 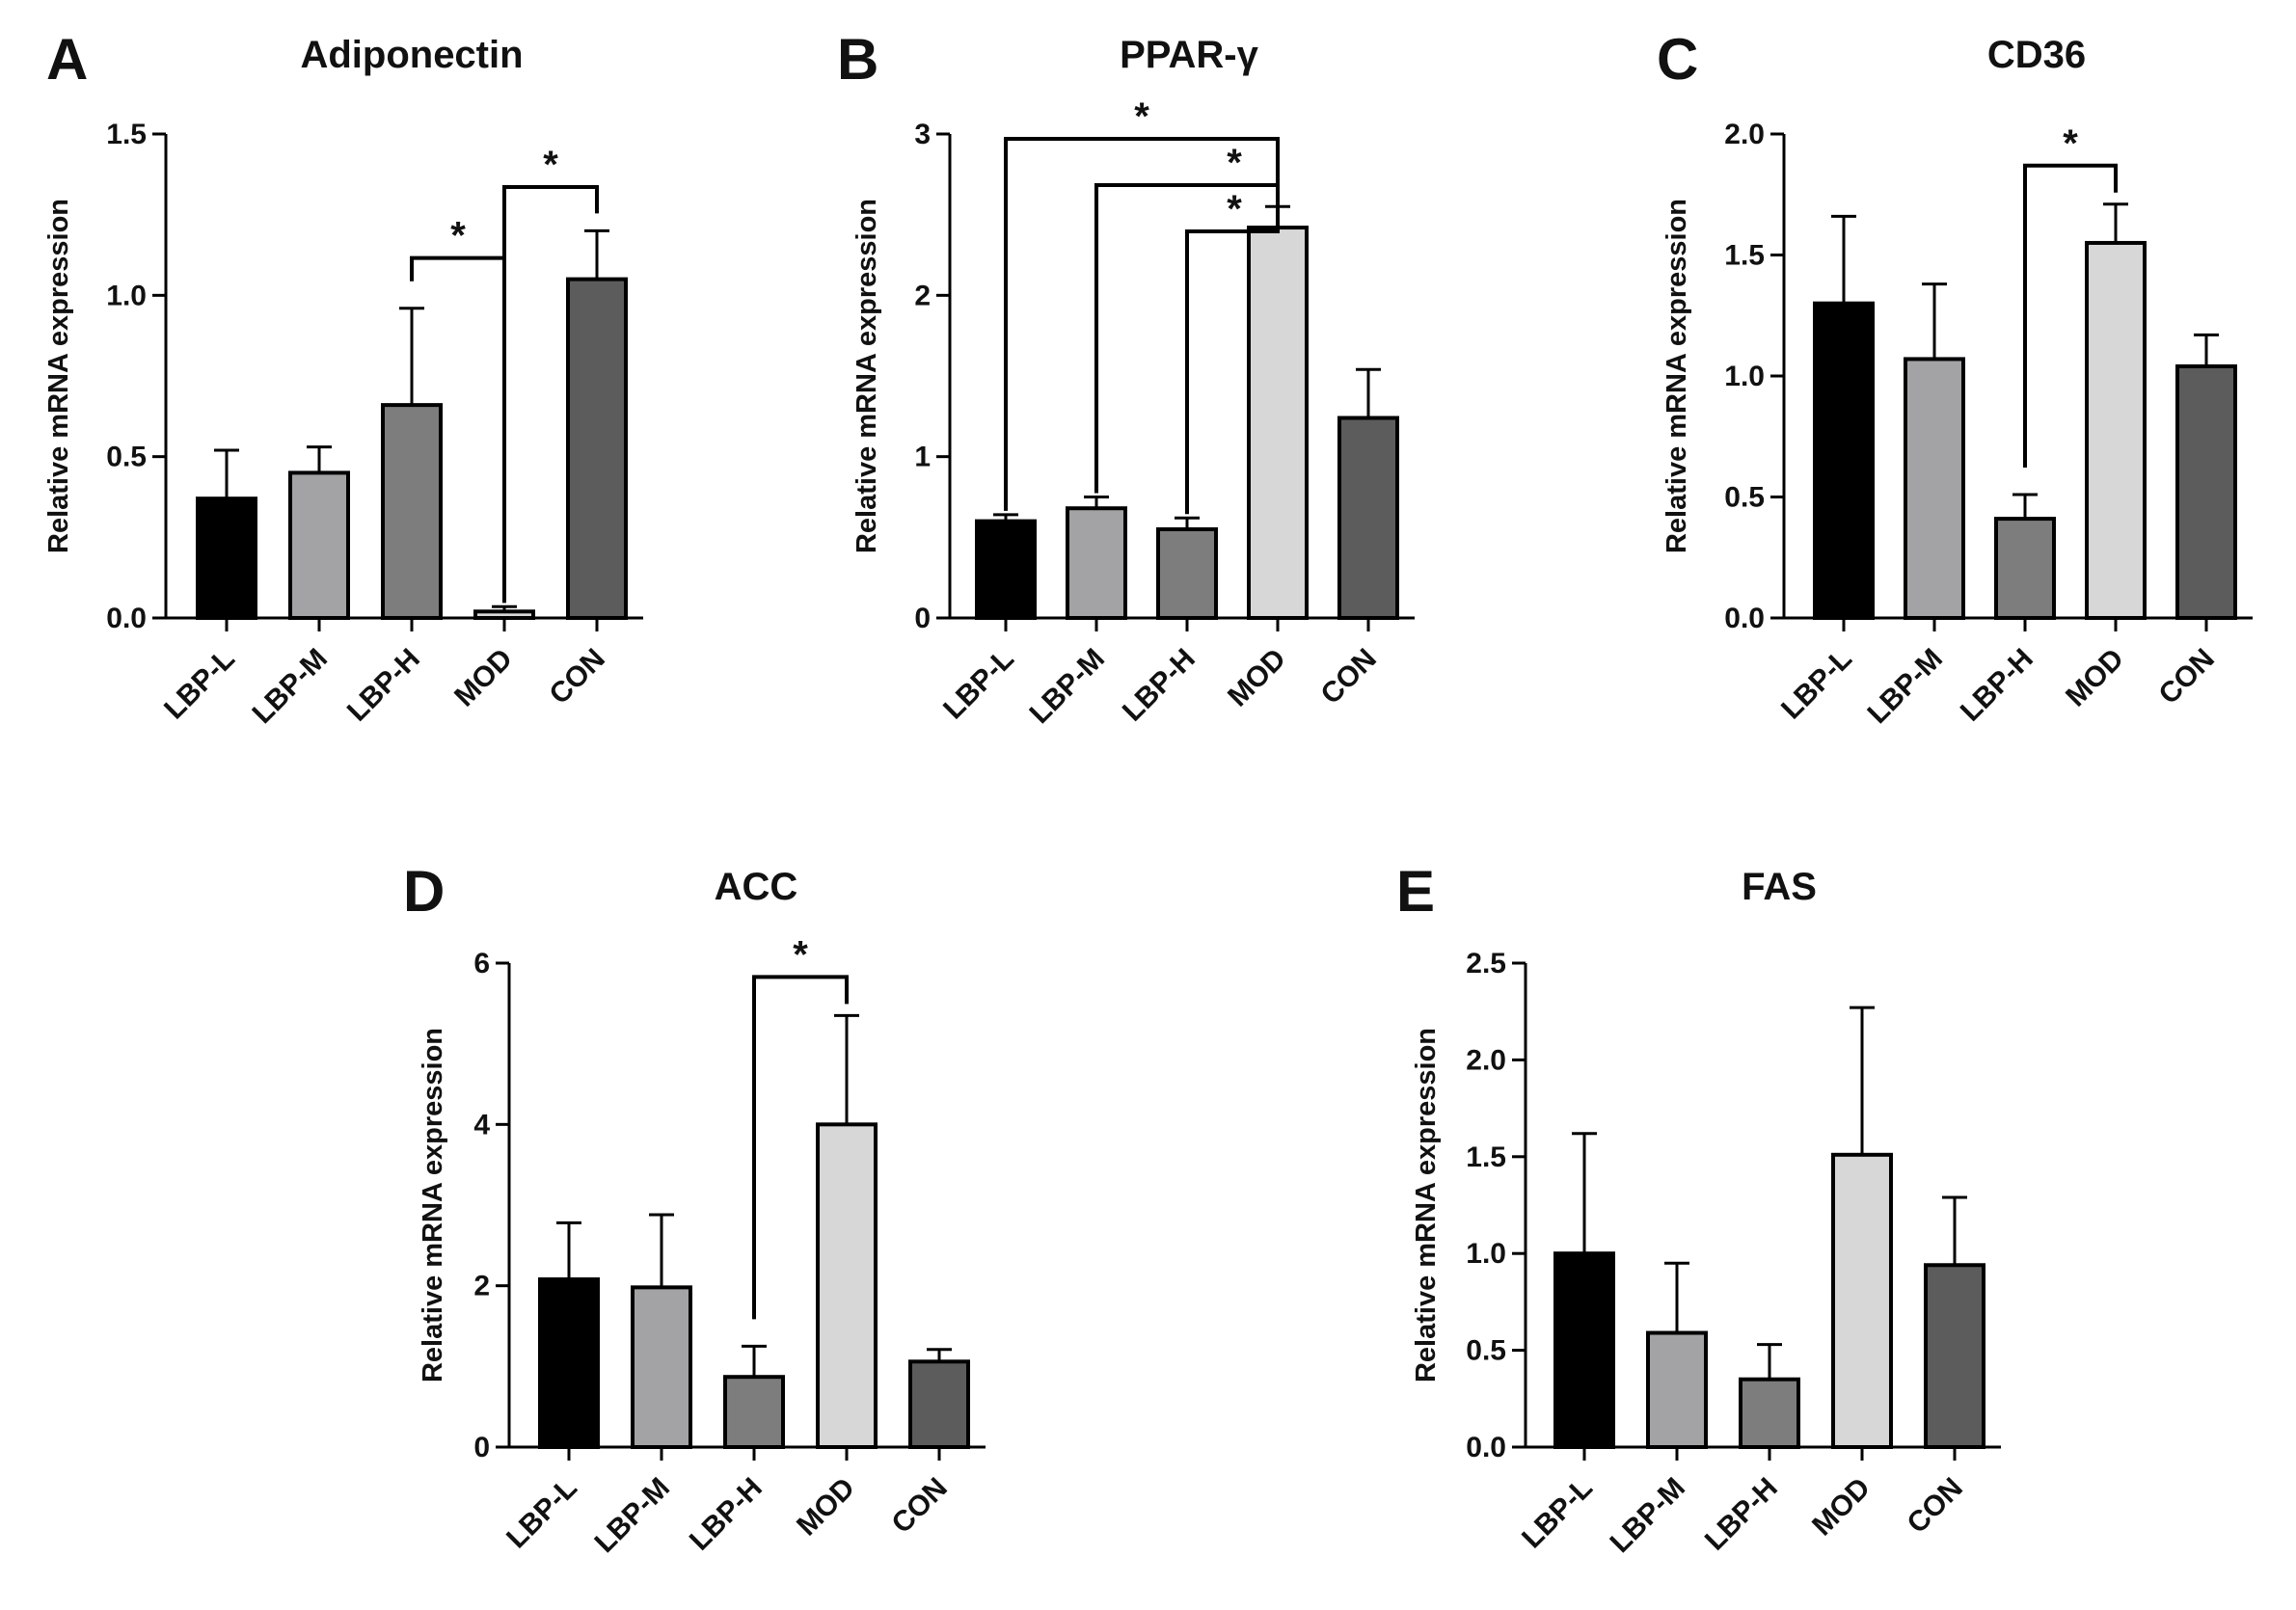 I want to click on panel-letter: C, so click(x=1677, y=60).